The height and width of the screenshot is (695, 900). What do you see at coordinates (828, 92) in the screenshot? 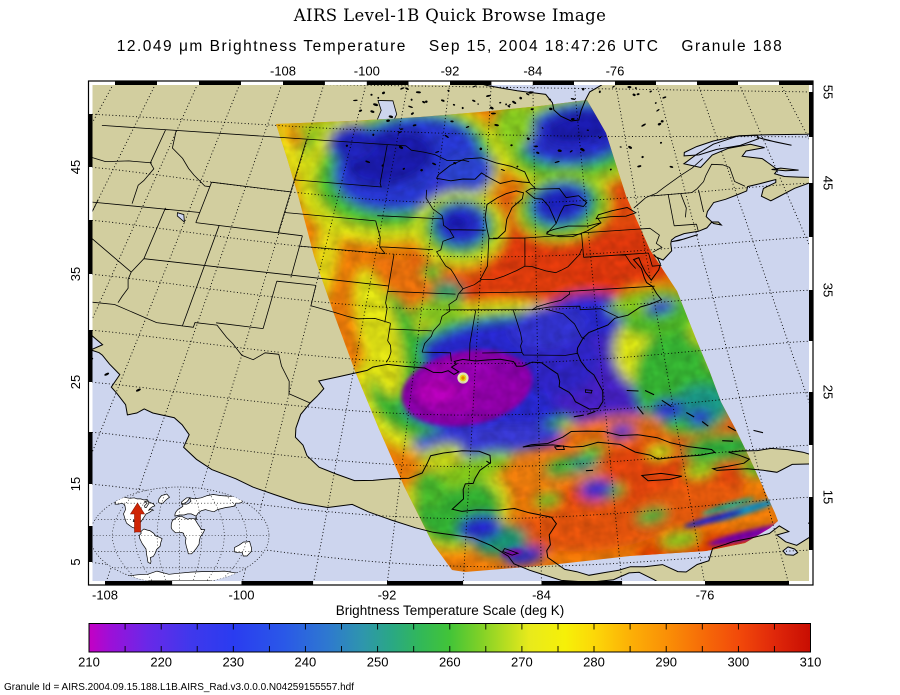
I see `axis-label-right-0: 55` at bounding box center [828, 92].